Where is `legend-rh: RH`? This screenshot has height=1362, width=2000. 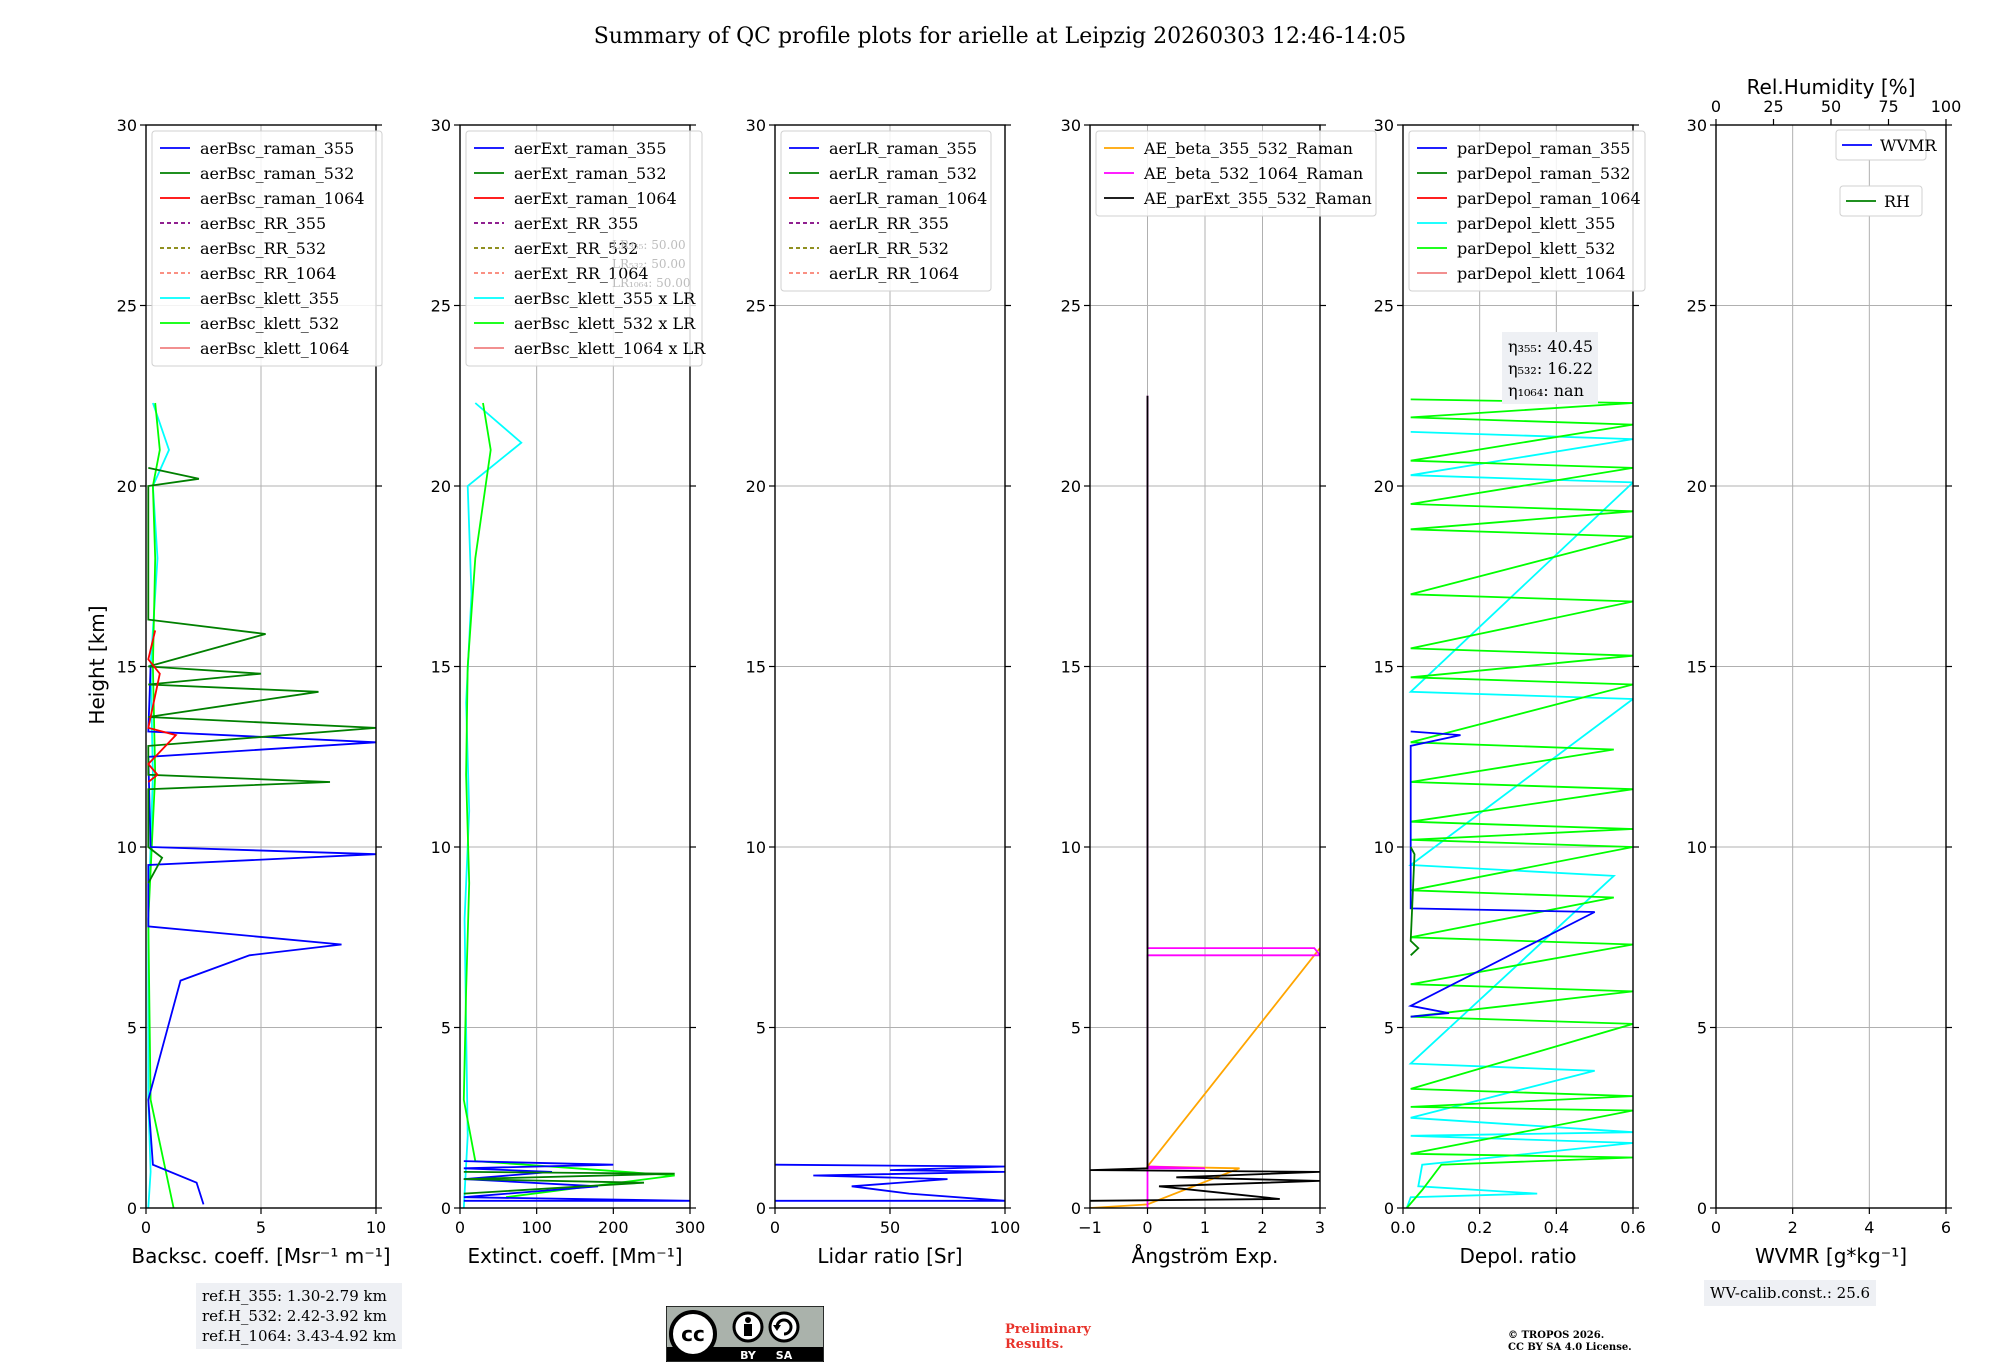 legend-rh: RH is located at coordinates (1881, 201).